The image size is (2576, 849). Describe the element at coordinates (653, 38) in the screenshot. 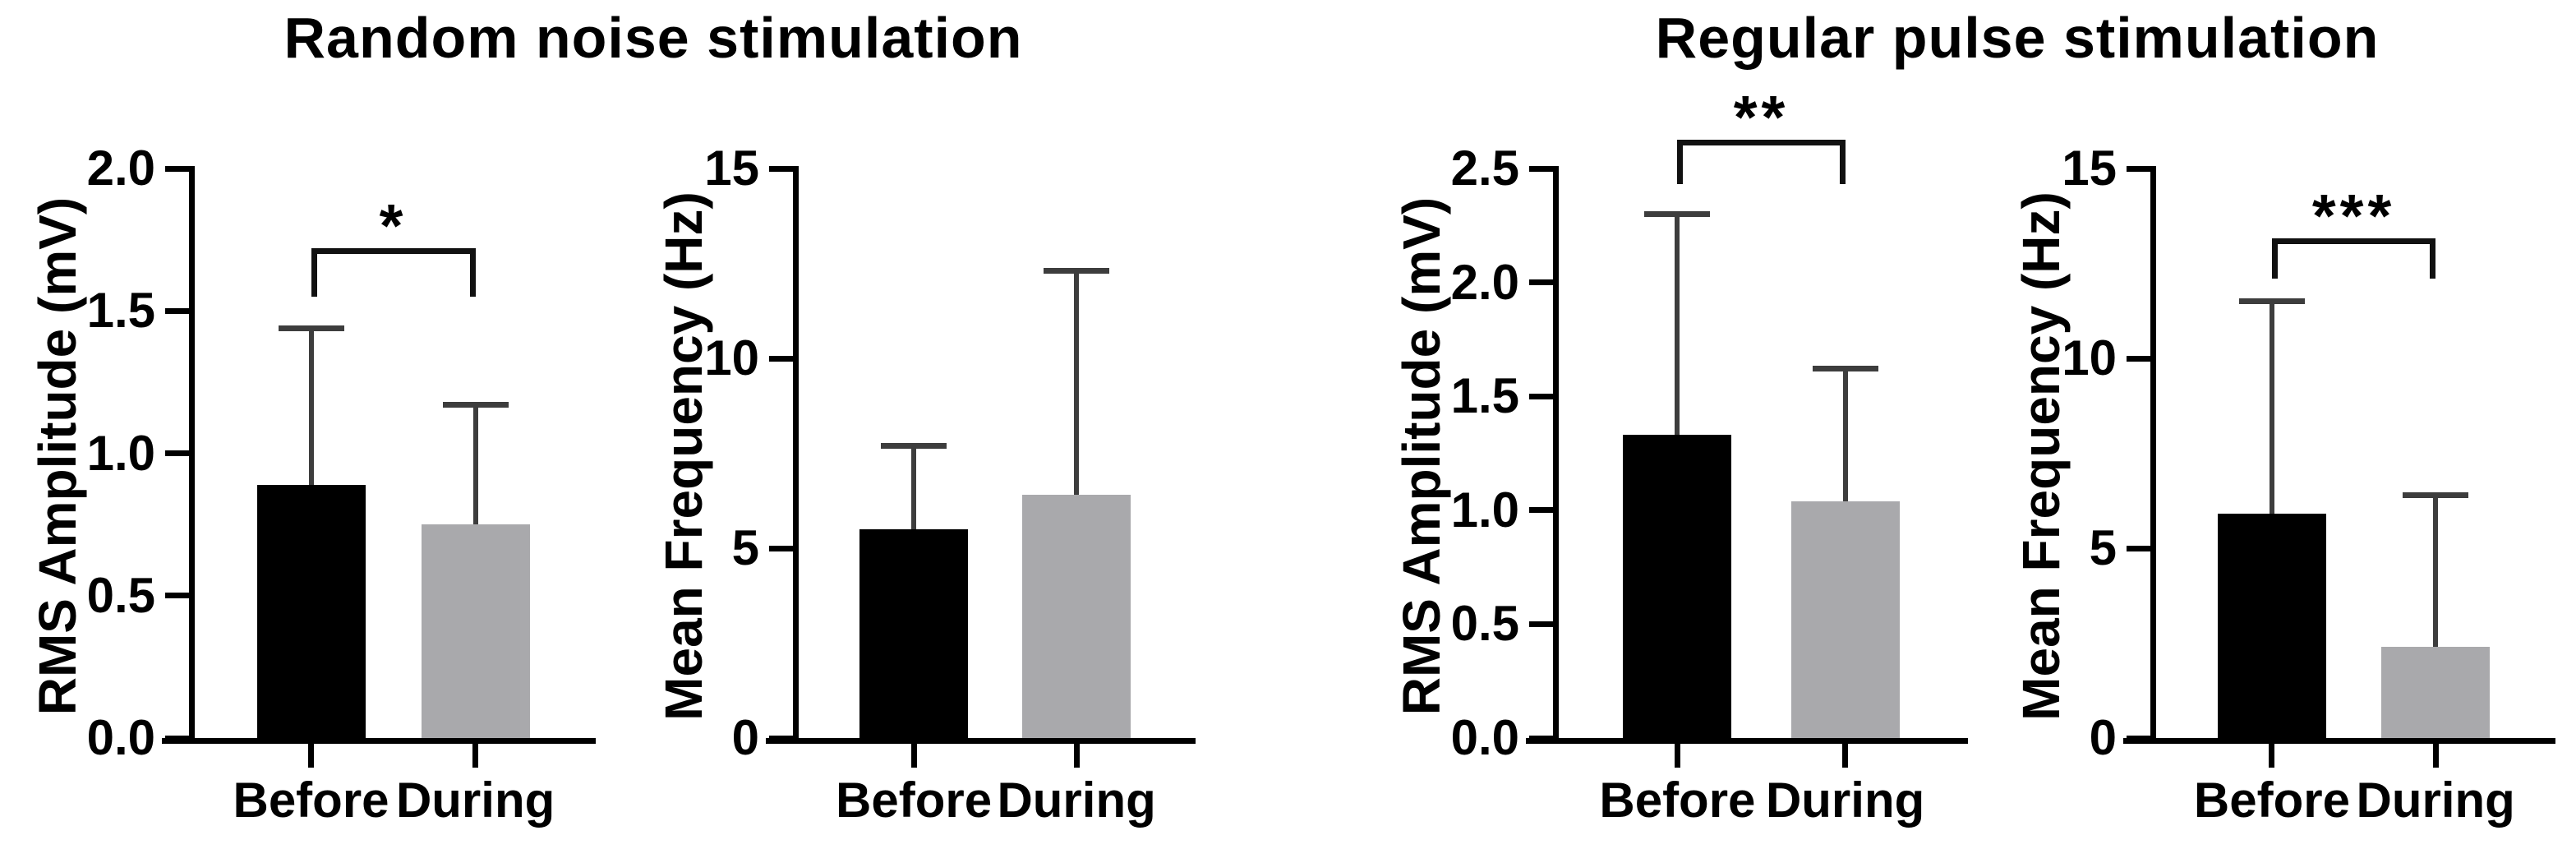

I see `group-title-random-noise: Random noise stimulation` at that location.